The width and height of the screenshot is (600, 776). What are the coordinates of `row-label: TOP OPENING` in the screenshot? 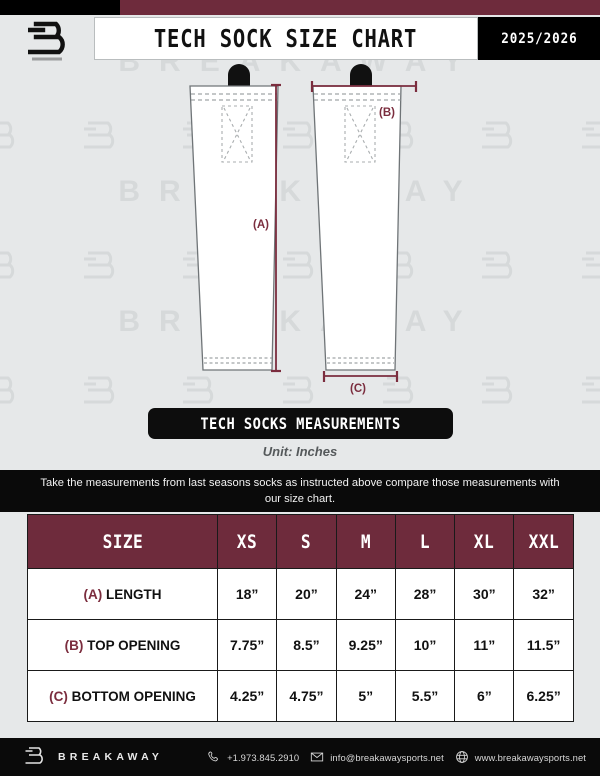 It's located at (134, 645).